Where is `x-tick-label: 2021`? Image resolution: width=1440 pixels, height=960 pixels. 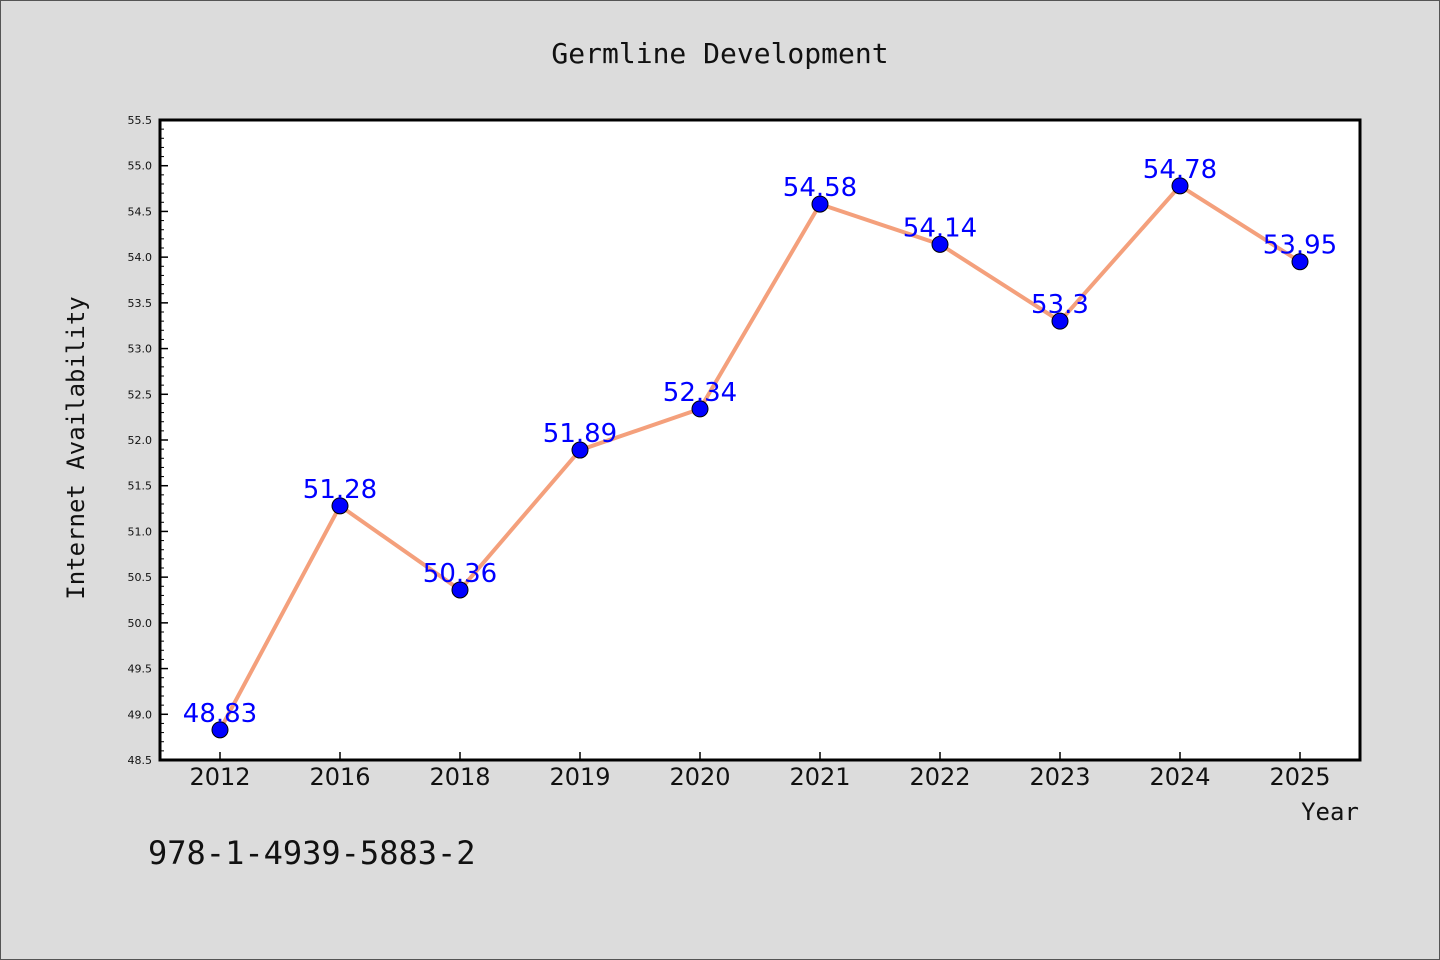 x-tick-label: 2021 is located at coordinates (819, 777).